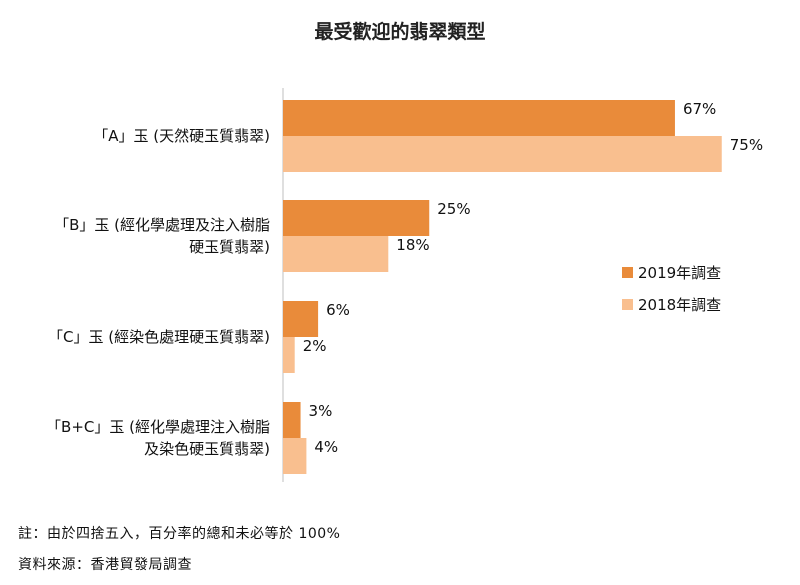  I want to click on bar-series1-cat1, so click(479, 118).